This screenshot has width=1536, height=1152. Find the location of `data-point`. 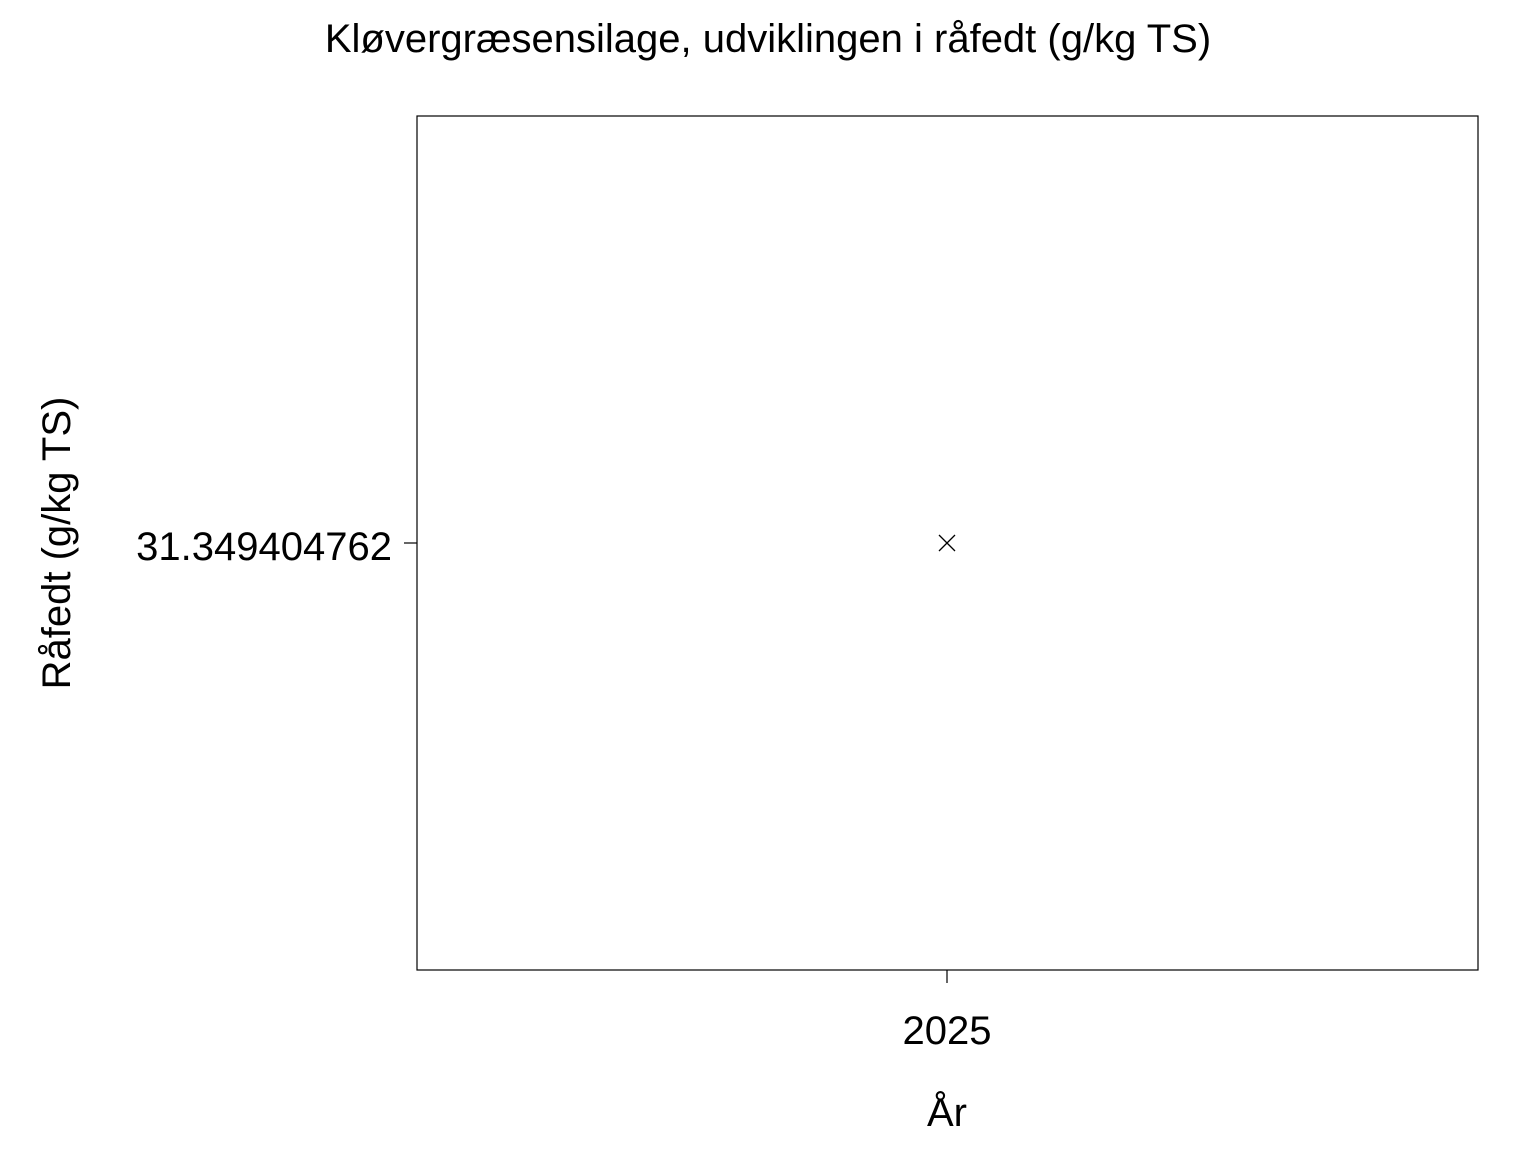

data-point is located at coordinates (947, 543).